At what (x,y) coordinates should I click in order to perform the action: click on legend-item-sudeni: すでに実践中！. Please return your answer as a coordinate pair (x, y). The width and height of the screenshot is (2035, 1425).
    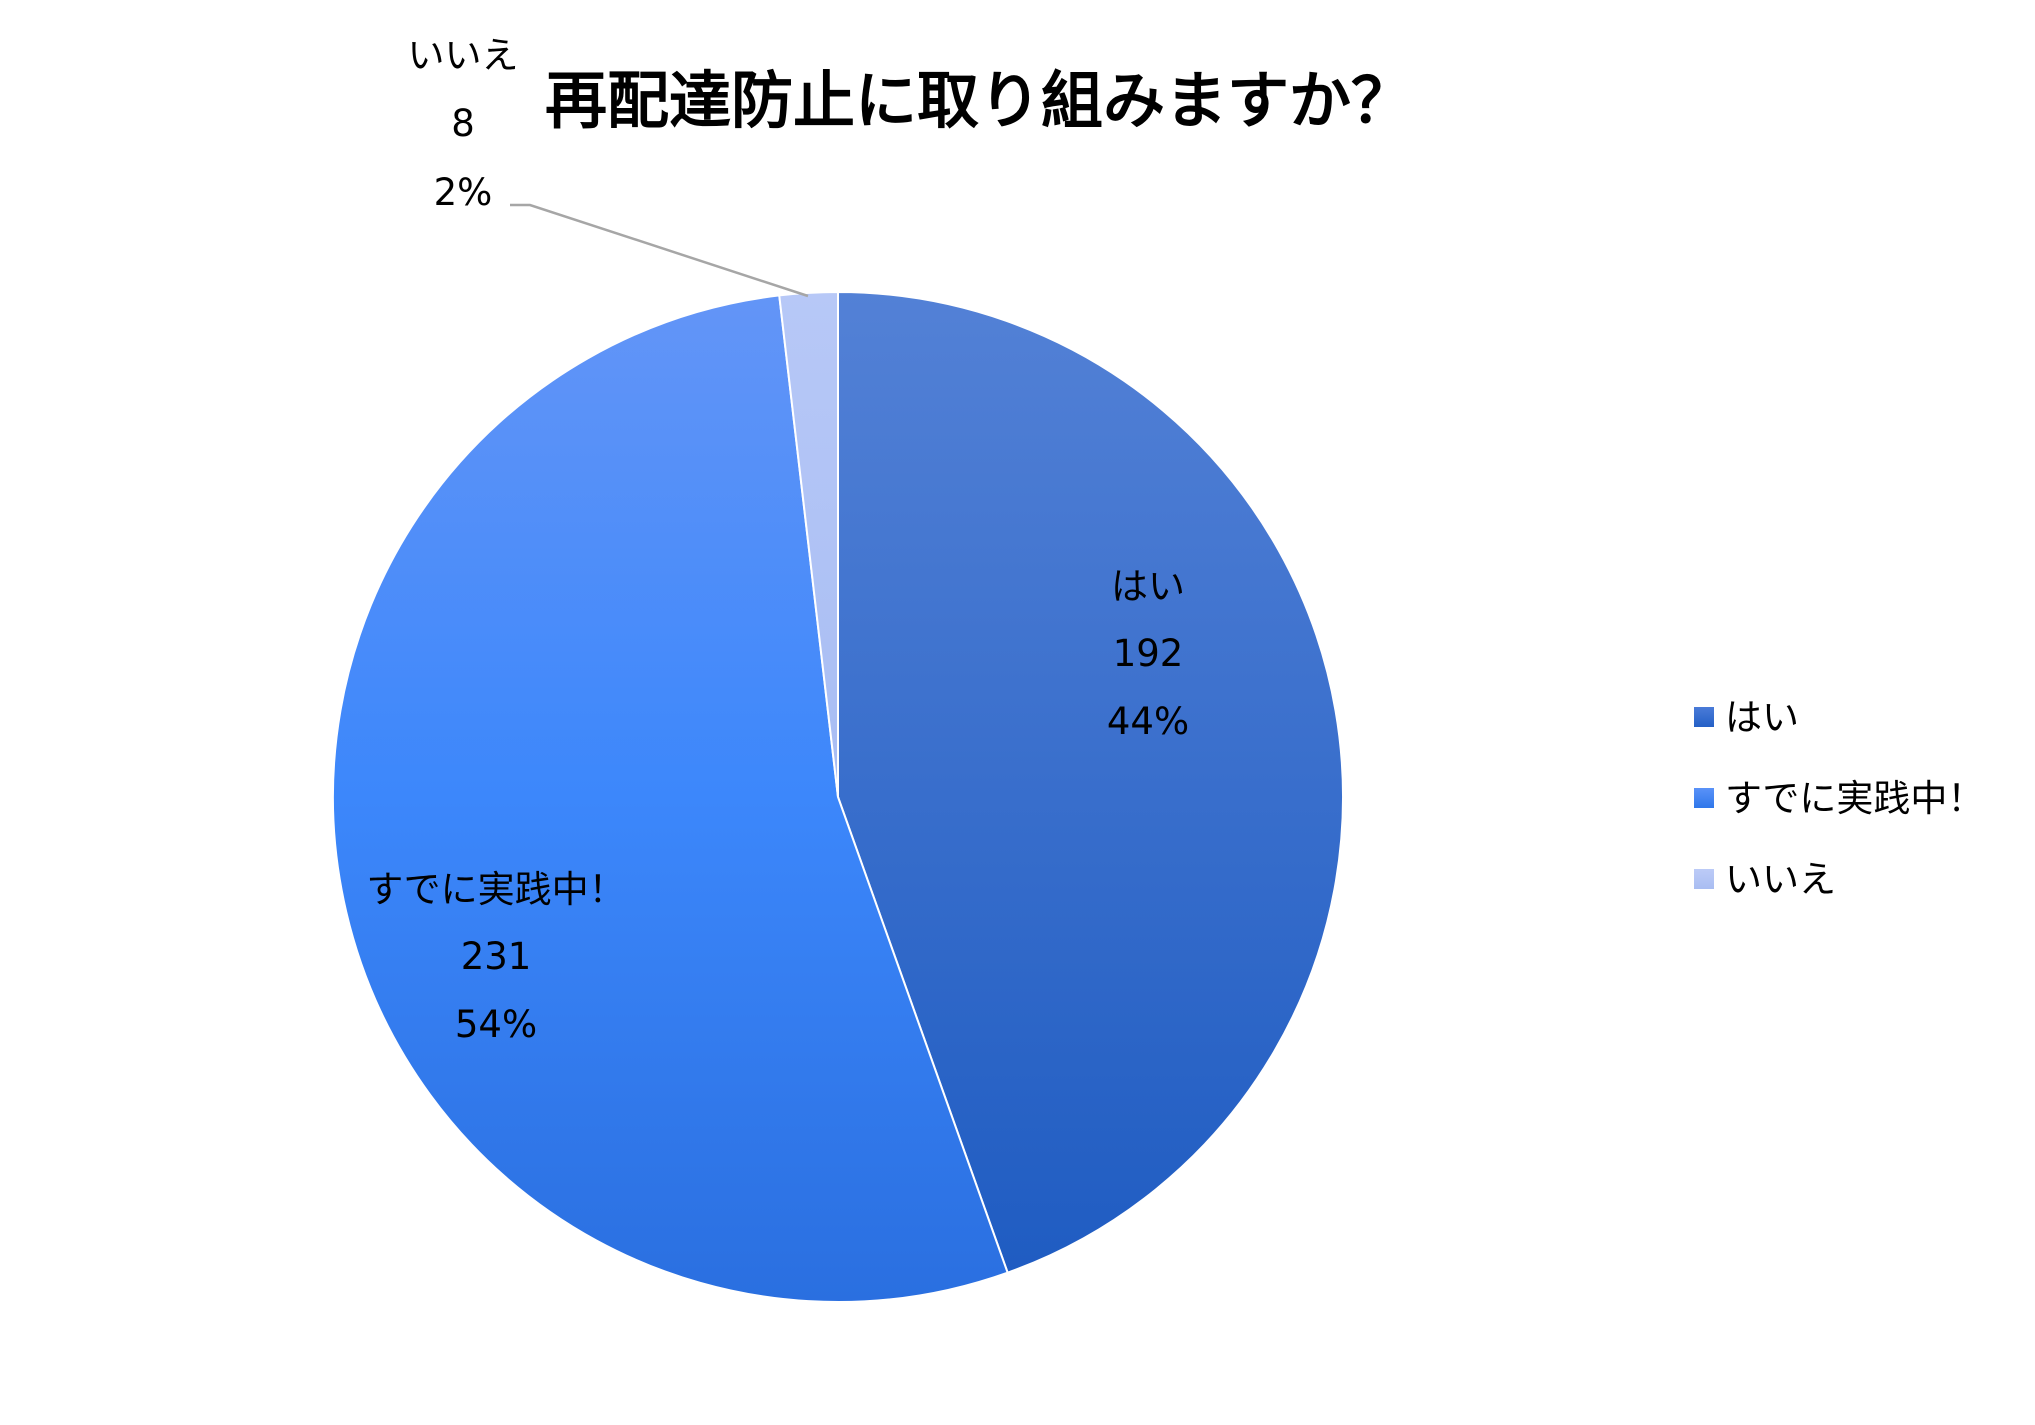
    Looking at the image, I should click on (1839, 798).